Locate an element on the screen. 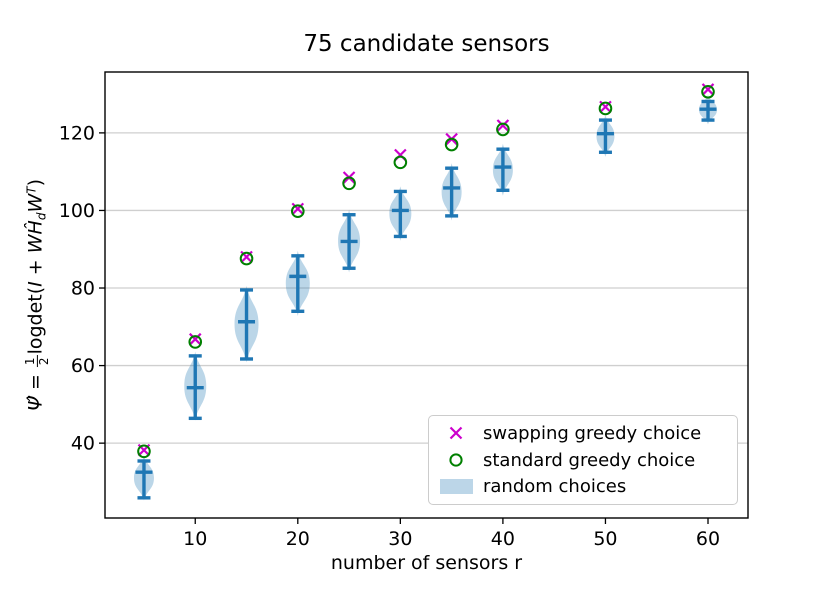 This screenshot has width=830, height=593. legend-label: random choices is located at coordinates (555, 487).